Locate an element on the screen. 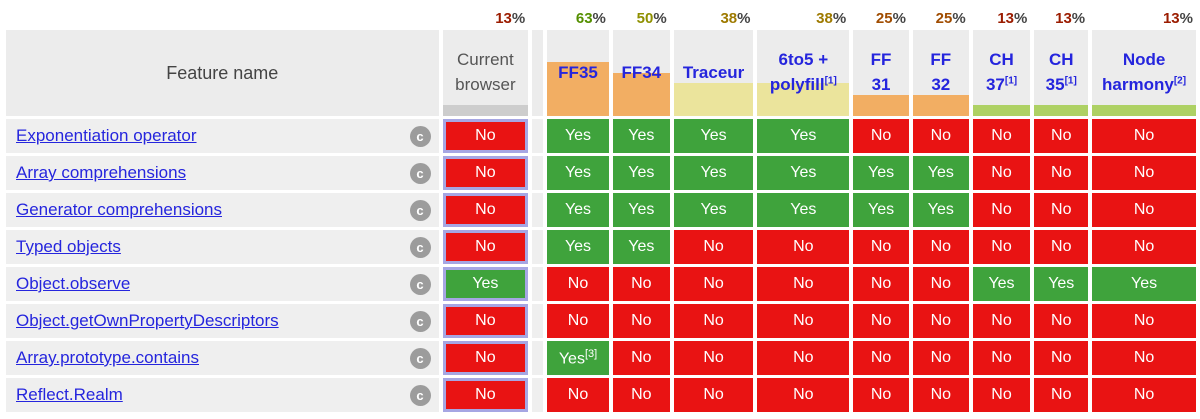  browser-link-ff31: FF 31 is located at coordinates (881, 72).